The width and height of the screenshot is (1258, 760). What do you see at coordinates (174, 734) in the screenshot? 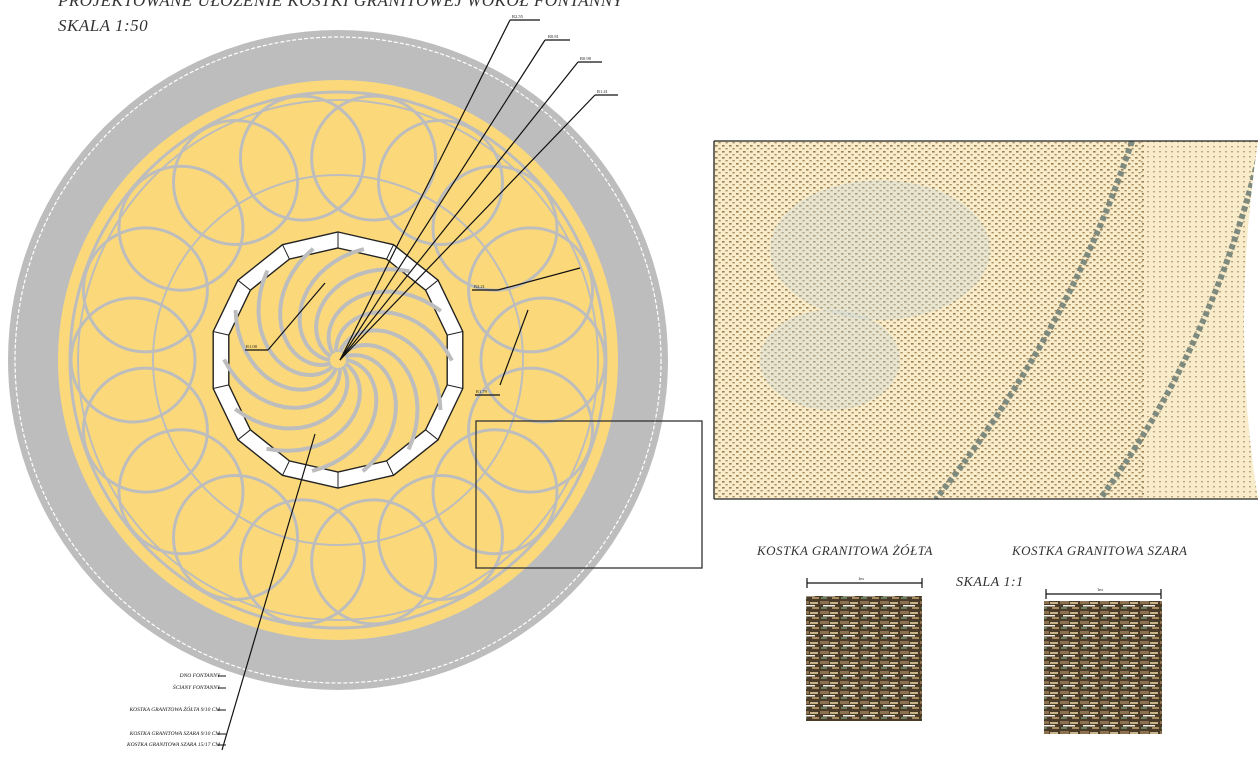
I see `legend-item: KOSTKA GRANITOWA SZARA 9/10 CM` at bounding box center [174, 734].